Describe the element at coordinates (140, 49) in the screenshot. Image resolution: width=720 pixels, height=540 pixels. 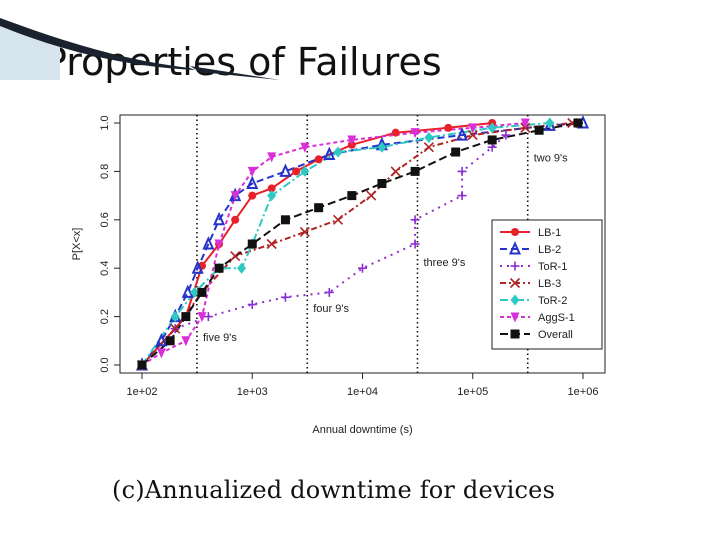
I see `decorative-swoosh` at that location.